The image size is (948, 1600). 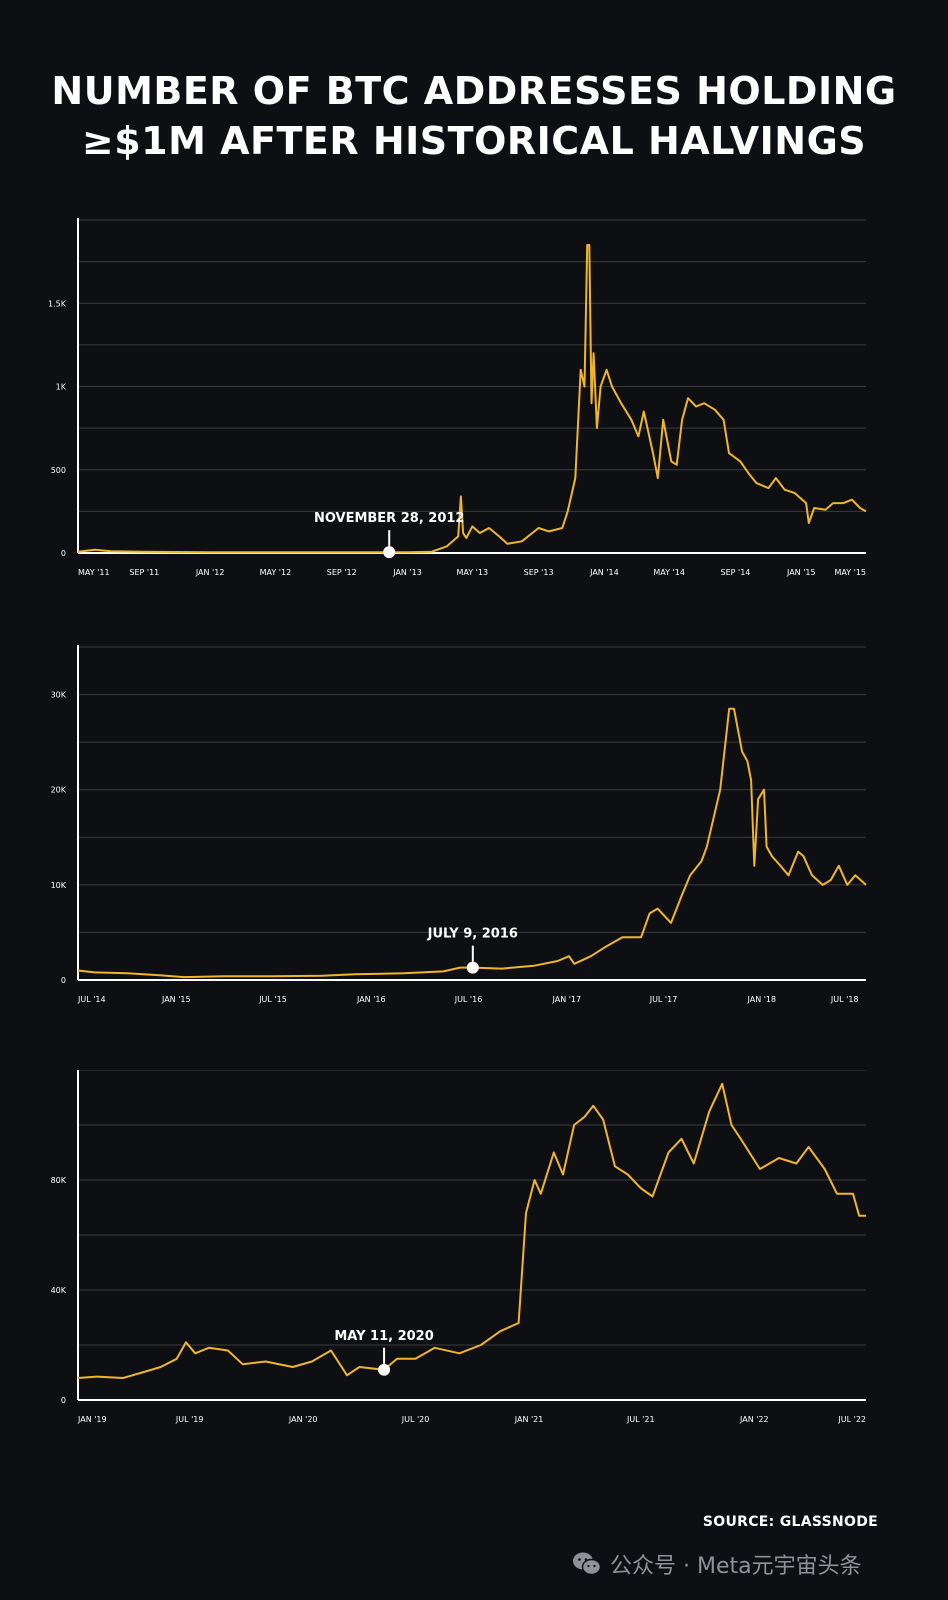 What do you see at coordinates (303, 1419) in the screenshot?
I see `x-tick-label: JAN '20` at bounding box center [303, 1419].